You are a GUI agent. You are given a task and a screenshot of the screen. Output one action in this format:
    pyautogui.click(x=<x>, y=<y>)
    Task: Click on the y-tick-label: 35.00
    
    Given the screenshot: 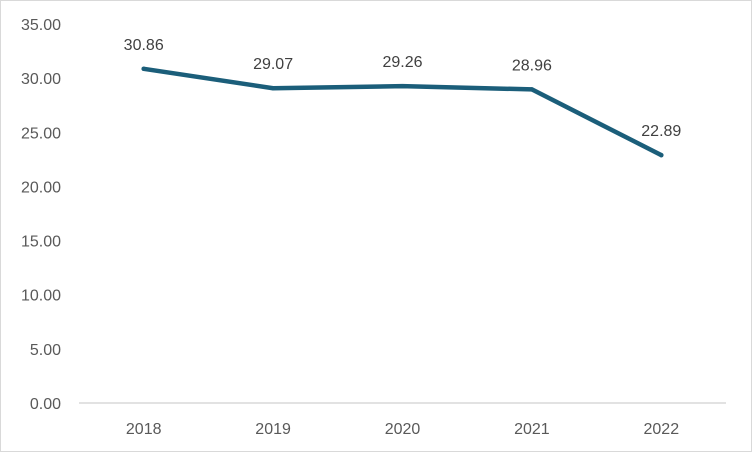 What is the action you would take?
    pyautogui.click(x=41, y=25)
    